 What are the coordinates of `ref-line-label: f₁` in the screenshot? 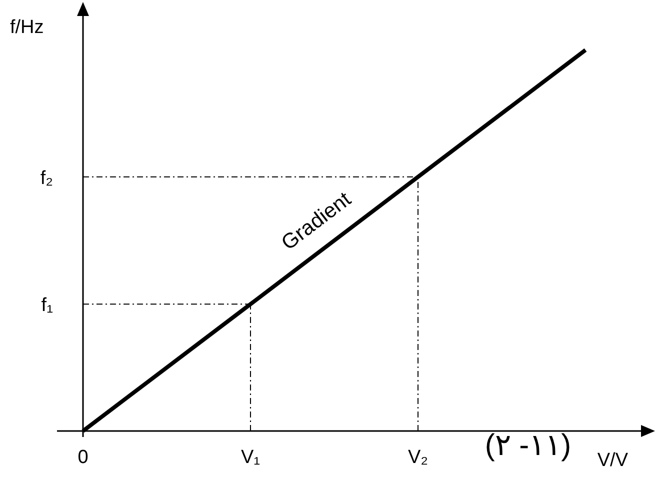 It's located at (47, 305).